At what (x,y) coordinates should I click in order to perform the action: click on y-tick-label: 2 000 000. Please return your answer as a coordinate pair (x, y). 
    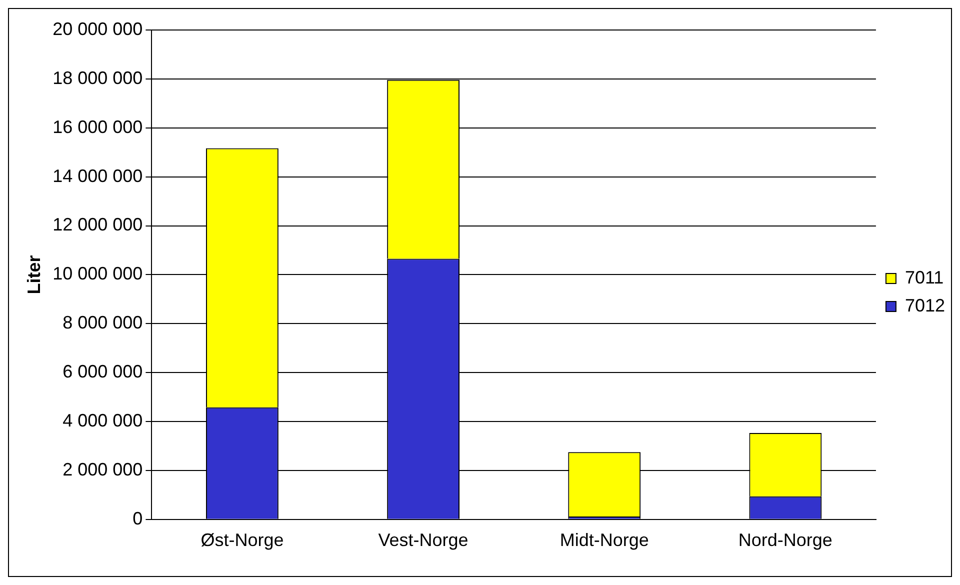
    Looking at the image, I should click on (102, 469).